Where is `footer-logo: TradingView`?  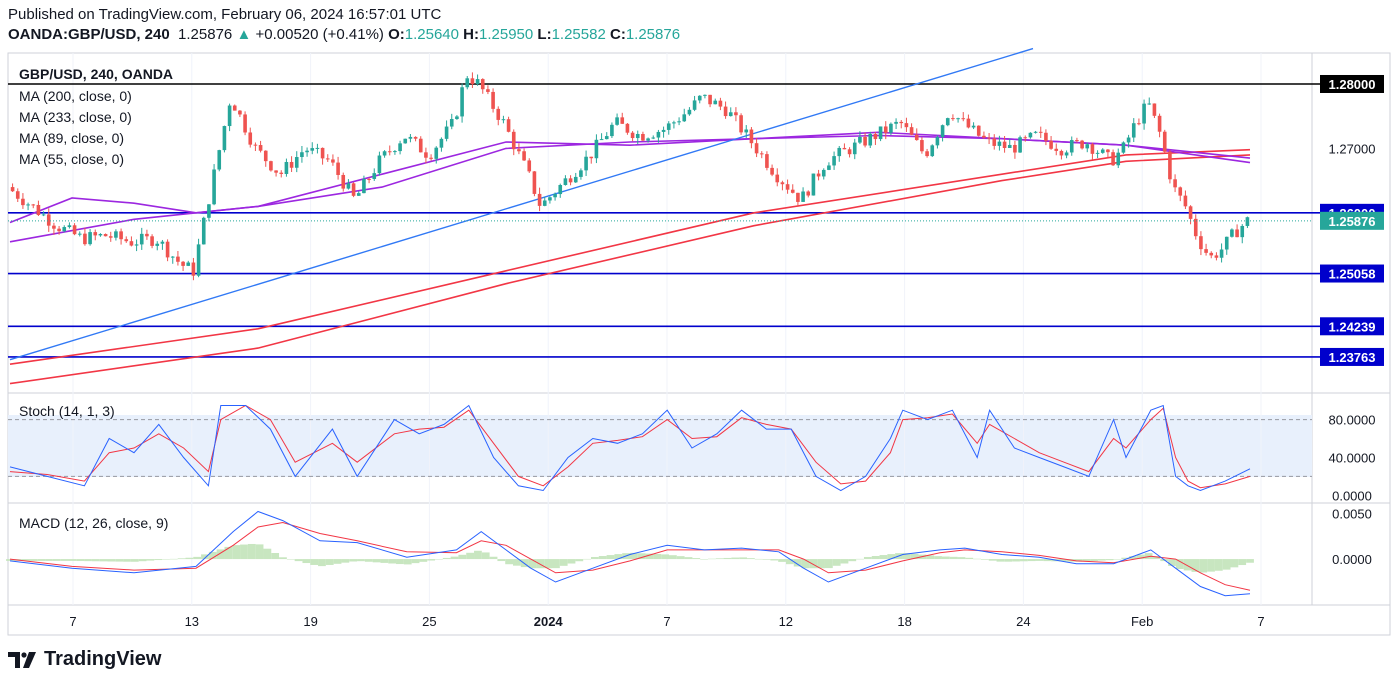 footer-logo: TradingView is located at coordinates (84, 659).